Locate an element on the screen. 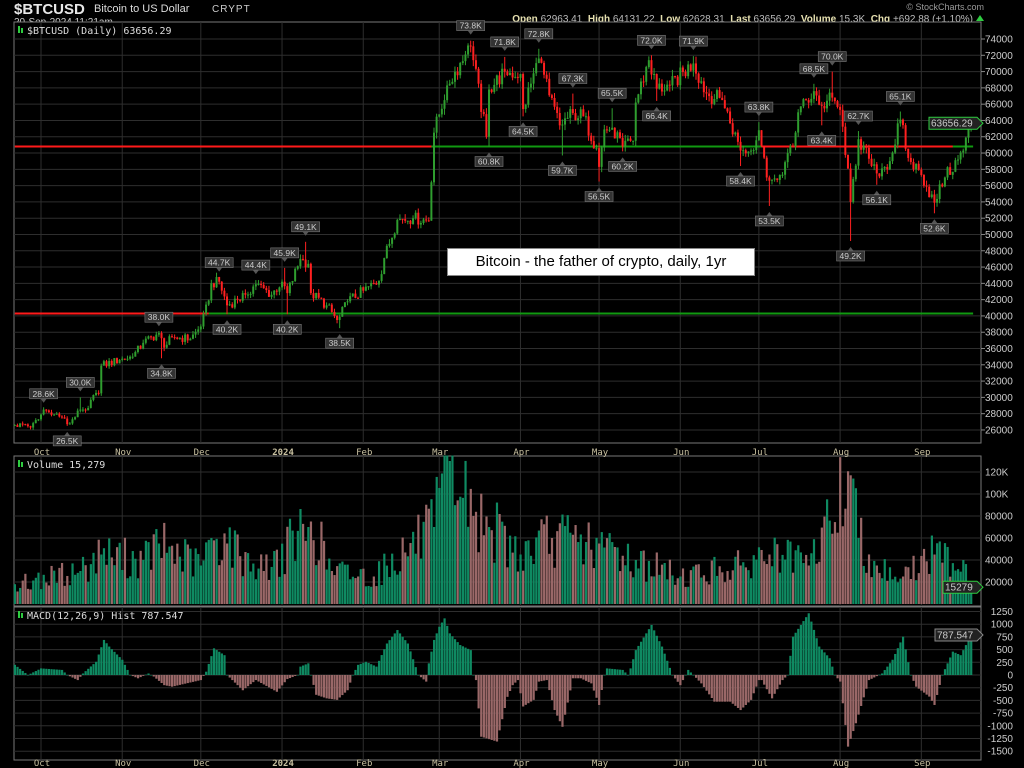 Image resolution: width=1024 pixels, height=768 pixels. price-panel-title: $BTCUSD (Daily) 63656.29 is located at coordinates (99, 31).